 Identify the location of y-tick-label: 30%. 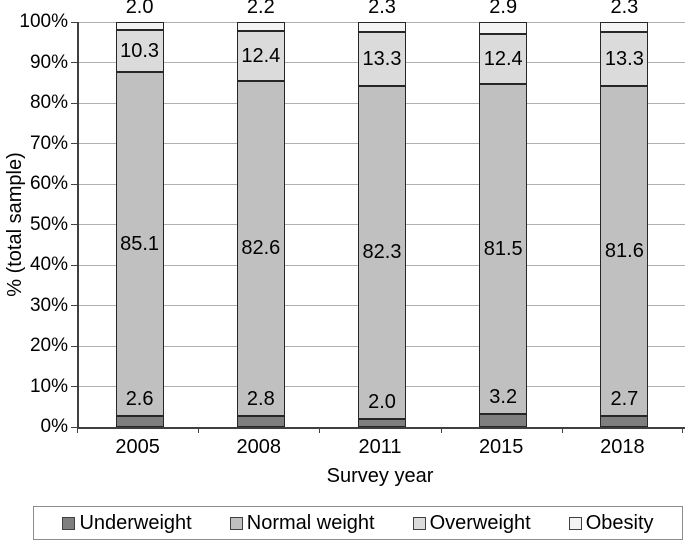
(48, 305).